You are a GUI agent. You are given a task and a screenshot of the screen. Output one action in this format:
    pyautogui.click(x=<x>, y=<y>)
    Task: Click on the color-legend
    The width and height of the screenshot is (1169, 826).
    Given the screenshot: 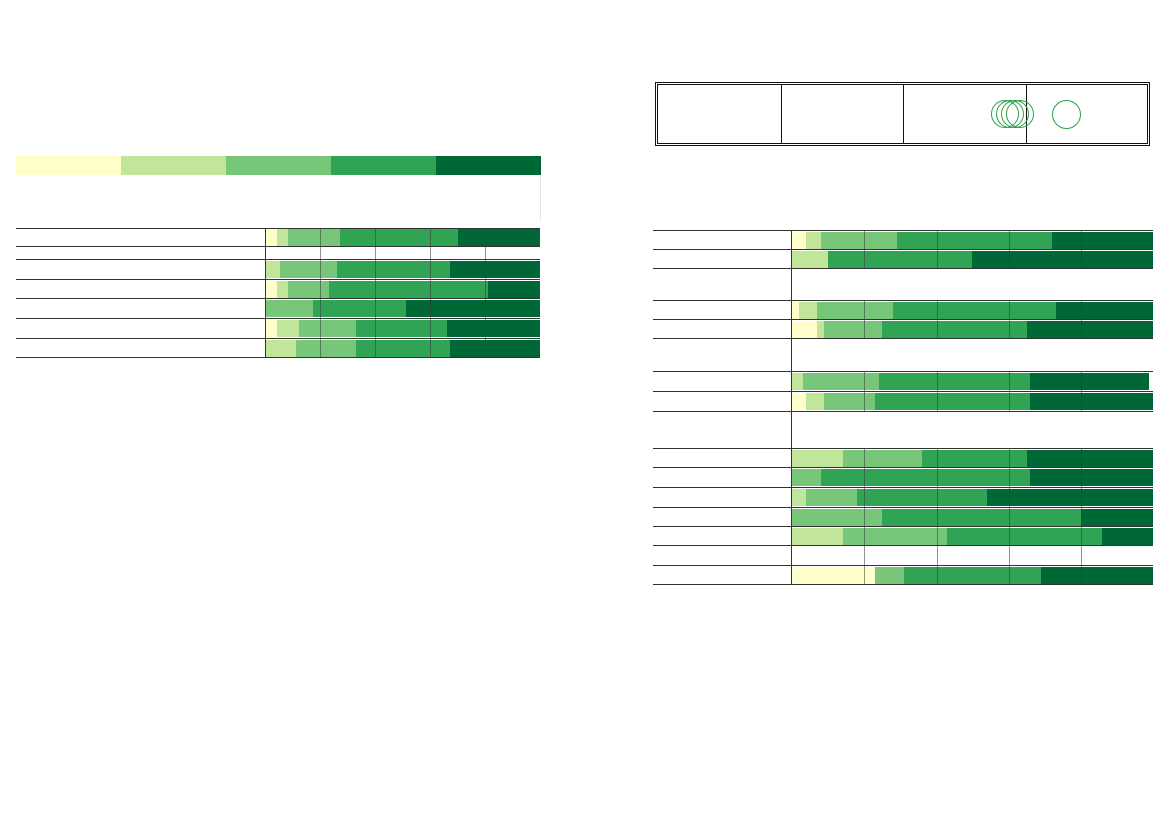 What is the action you would take?
    pyautogui.click(x=278, y=165)
    